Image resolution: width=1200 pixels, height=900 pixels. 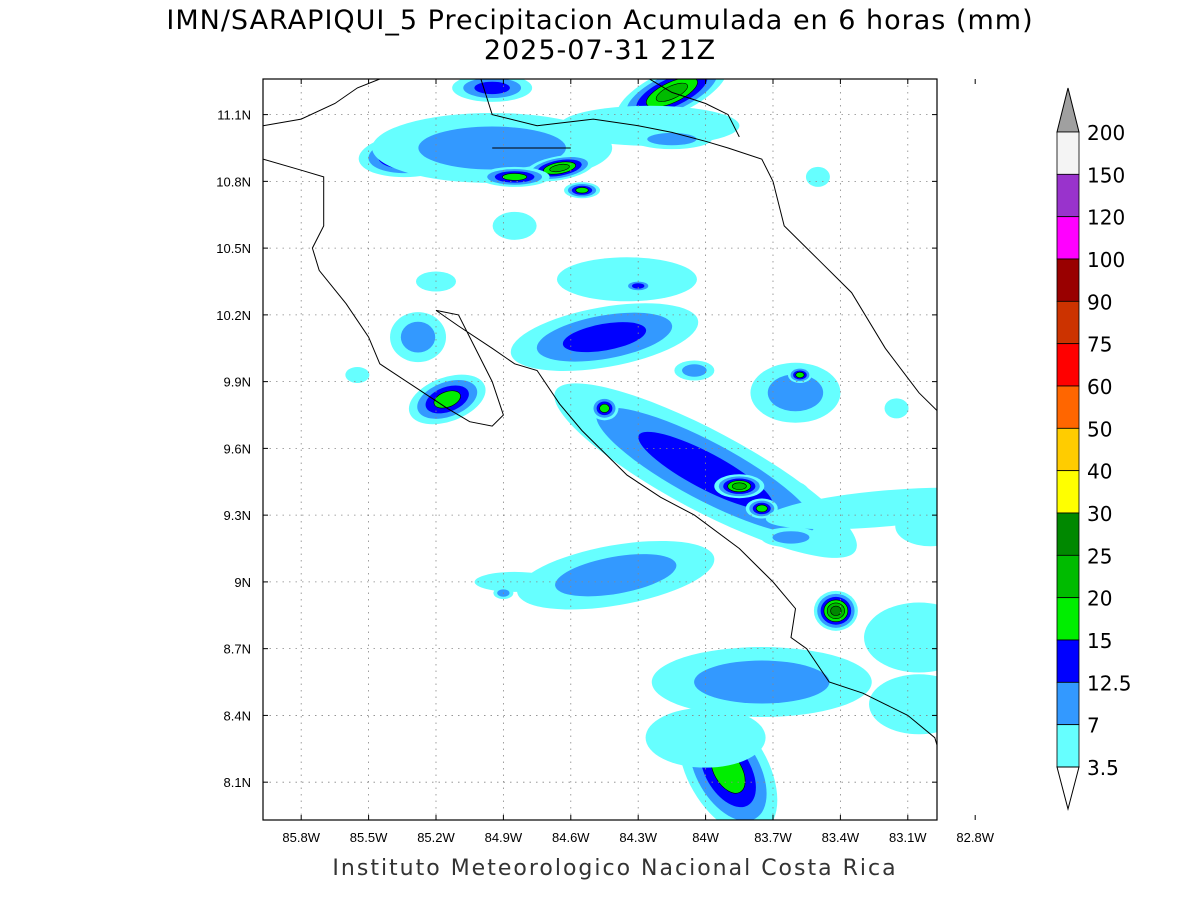 I want to click on legend-label: 12.5, so click(x=1109, y=683).